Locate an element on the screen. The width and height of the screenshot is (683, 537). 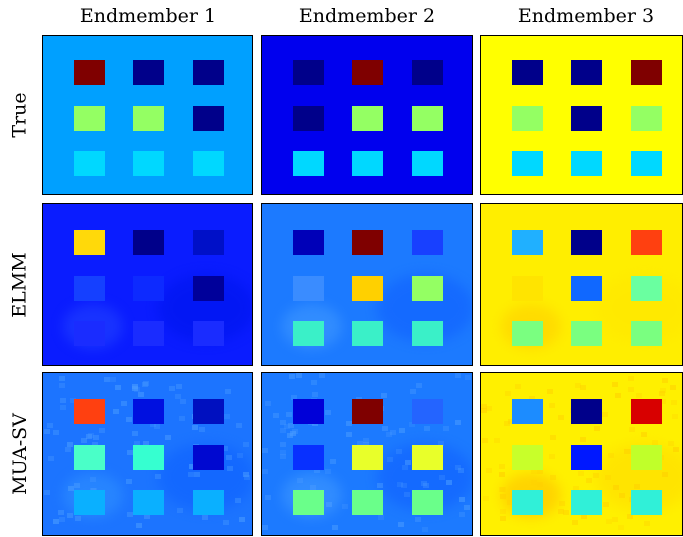
material-square-r2-c3 is located at coordinates (646, 288).